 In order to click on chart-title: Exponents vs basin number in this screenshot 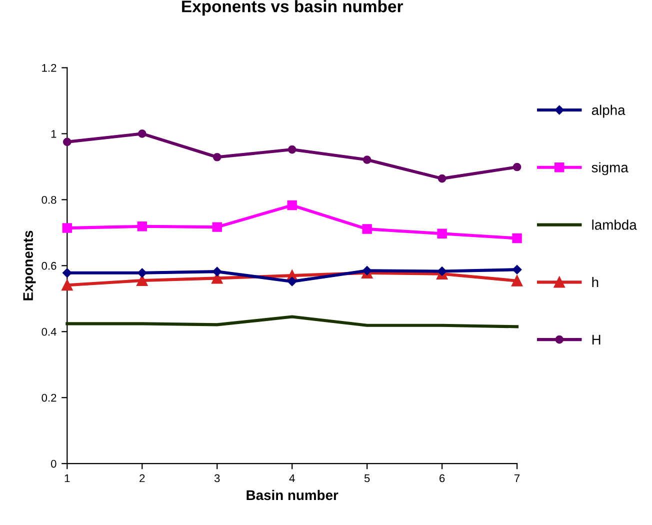, I will do `click(292, 8)`.